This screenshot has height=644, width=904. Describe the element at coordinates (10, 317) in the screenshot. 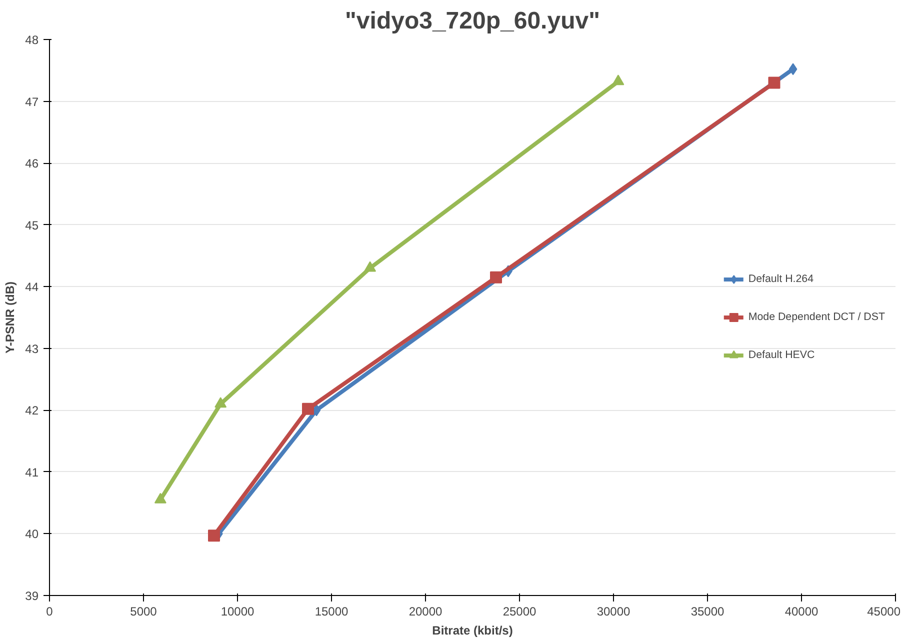

I see `y-axis-title: Y-PSNR (dB)` at that location.